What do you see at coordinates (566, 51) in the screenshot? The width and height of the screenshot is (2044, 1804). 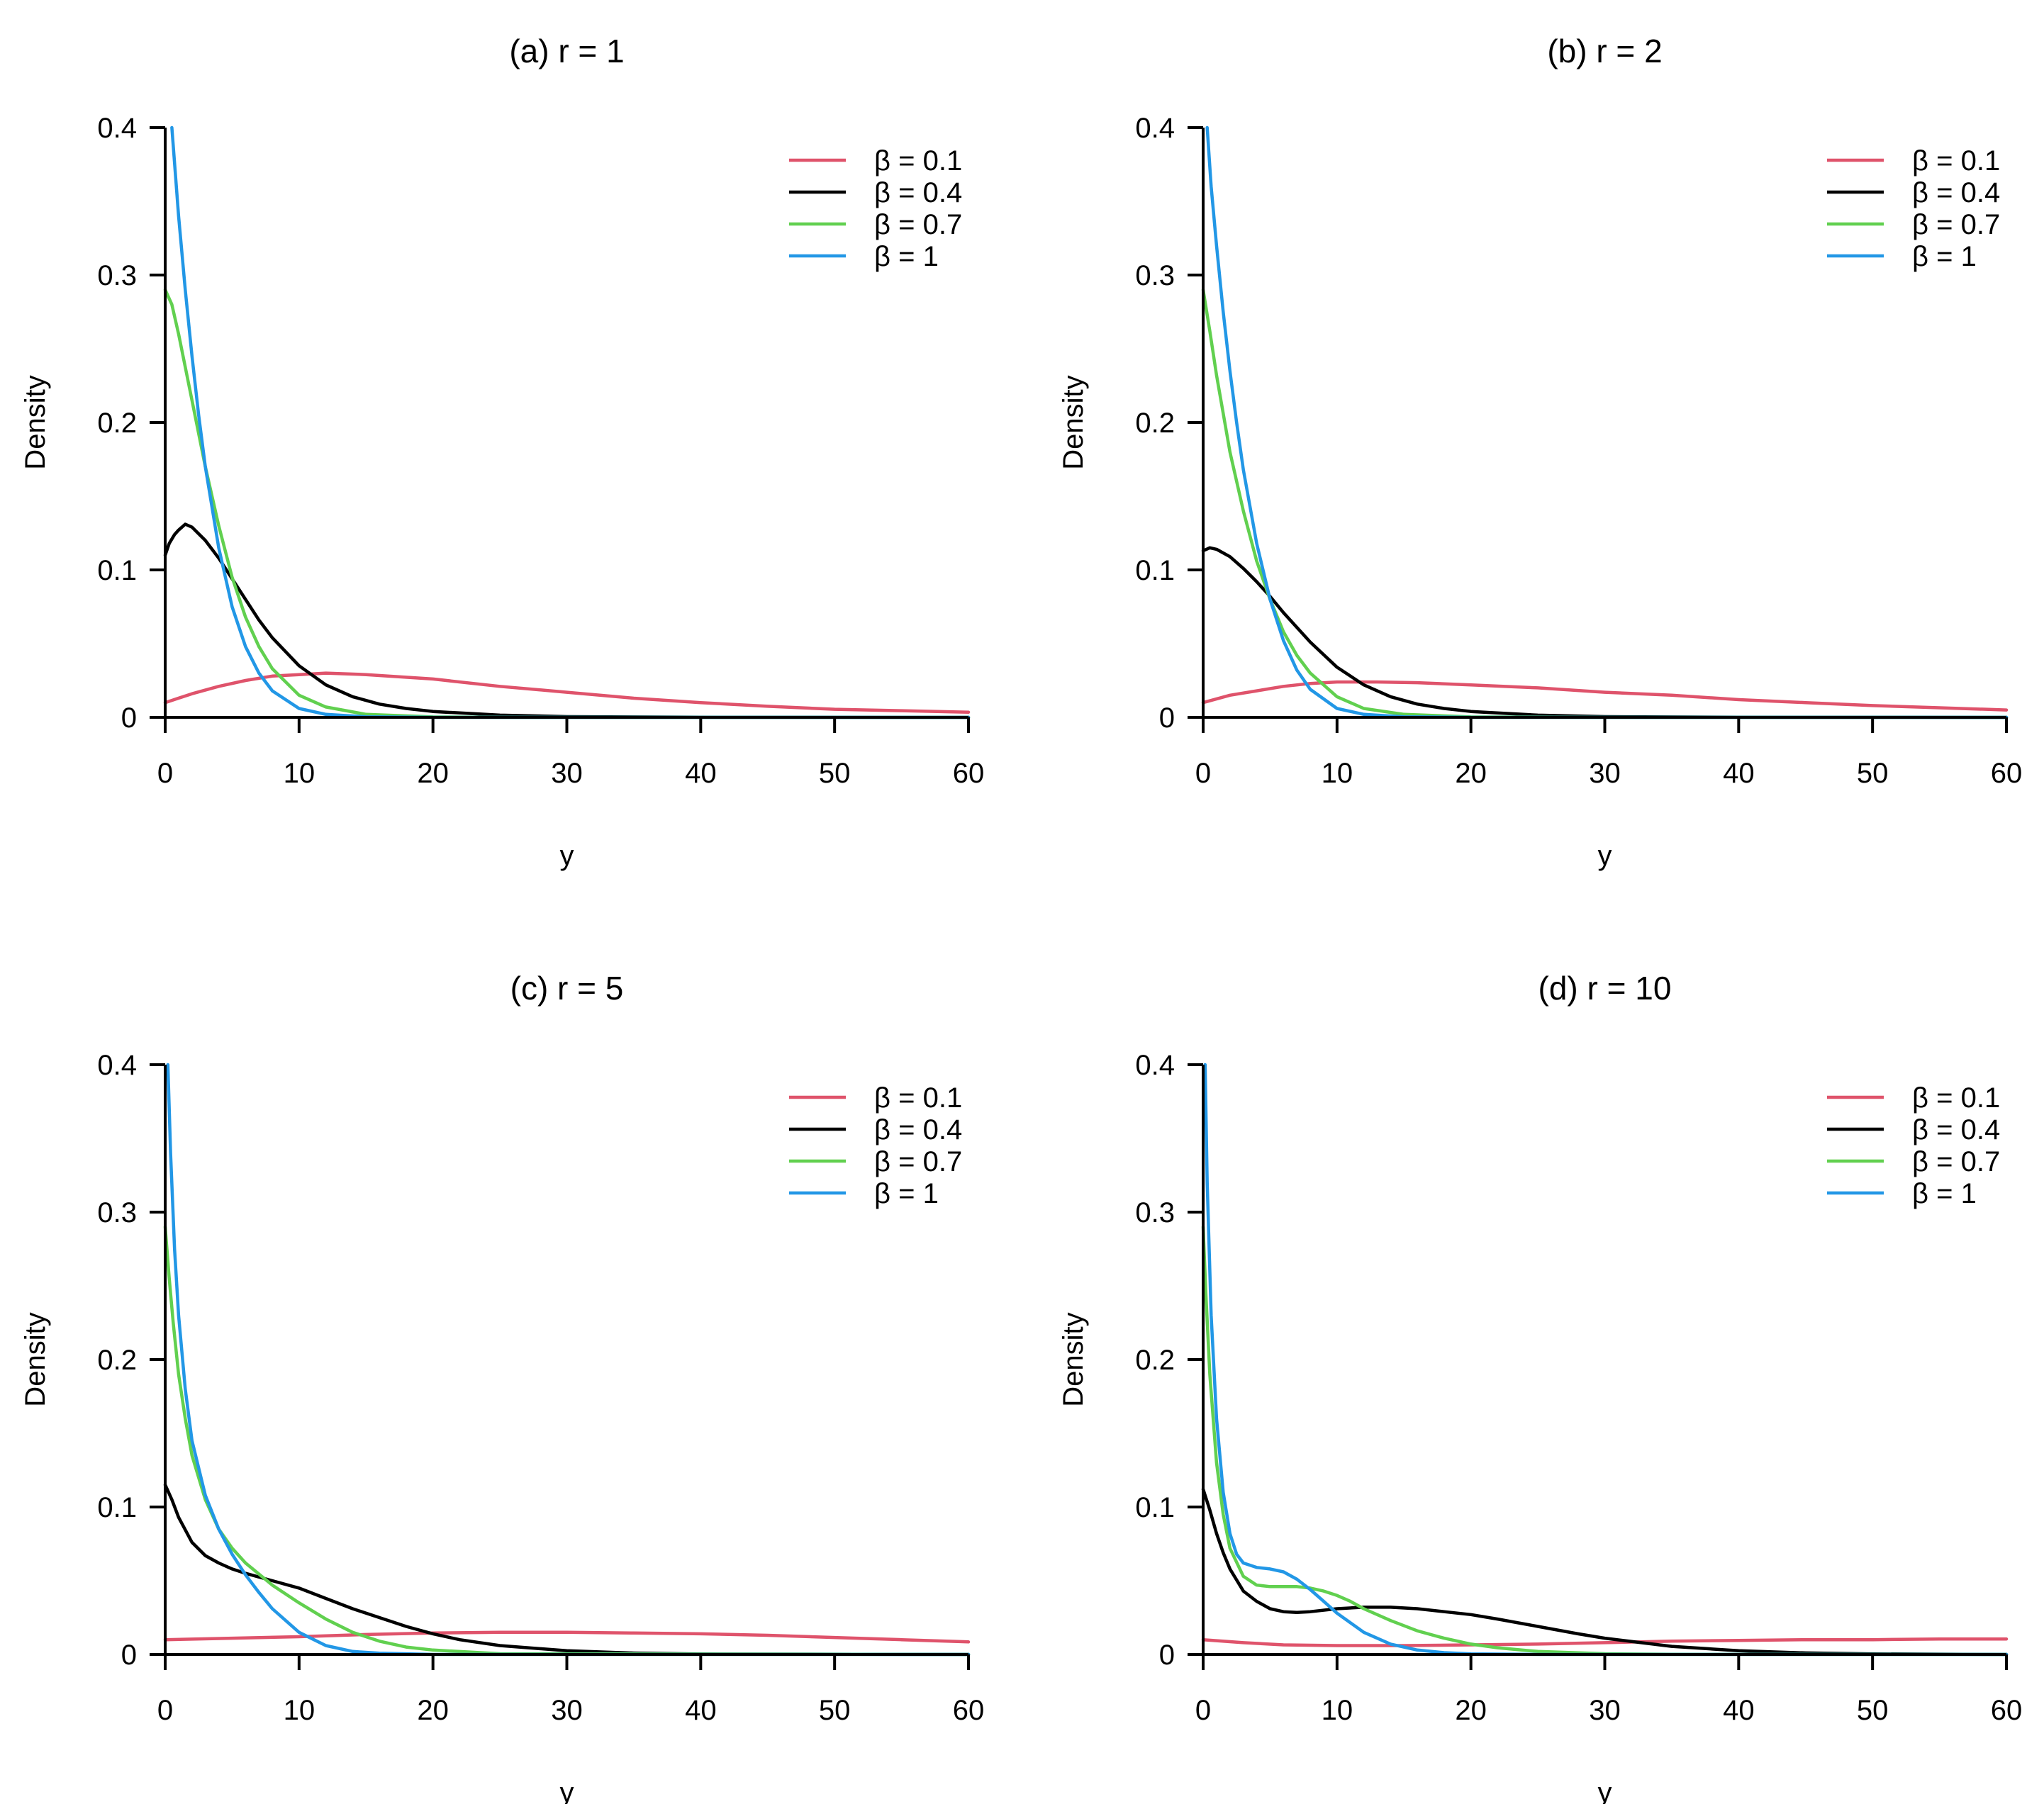 I see `chart-title: (a) r = 1` at bounding box center [566, 51].